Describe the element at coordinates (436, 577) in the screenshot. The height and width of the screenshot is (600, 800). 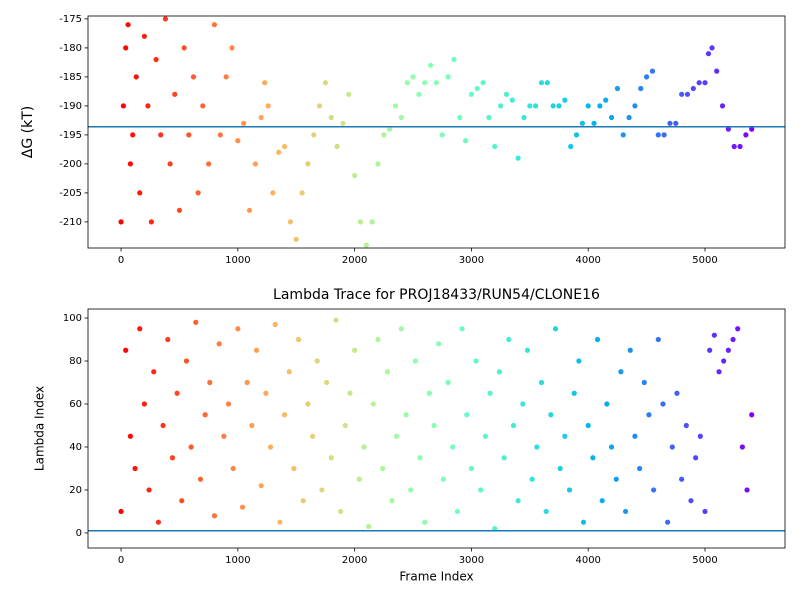
I see `x-axis-label: Frame Index` at that location.